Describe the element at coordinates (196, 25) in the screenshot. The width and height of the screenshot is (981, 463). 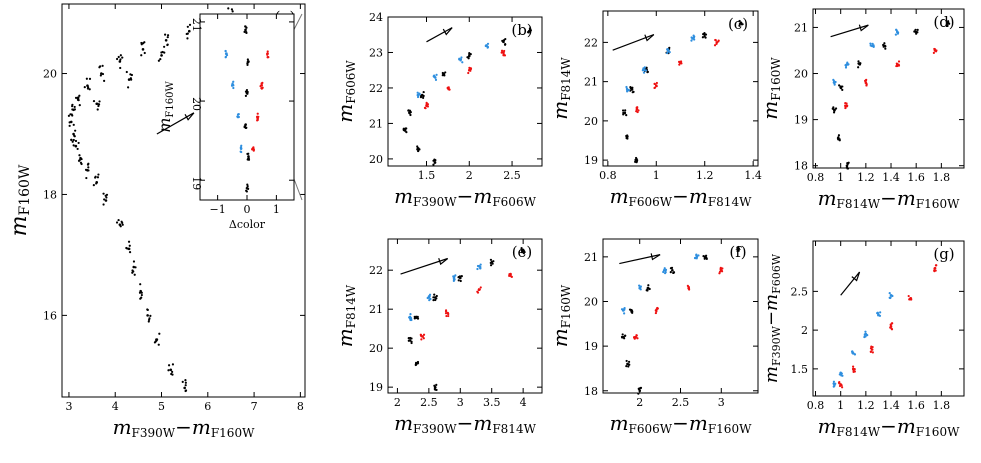
I see `y-tick-label: 21` at that location.